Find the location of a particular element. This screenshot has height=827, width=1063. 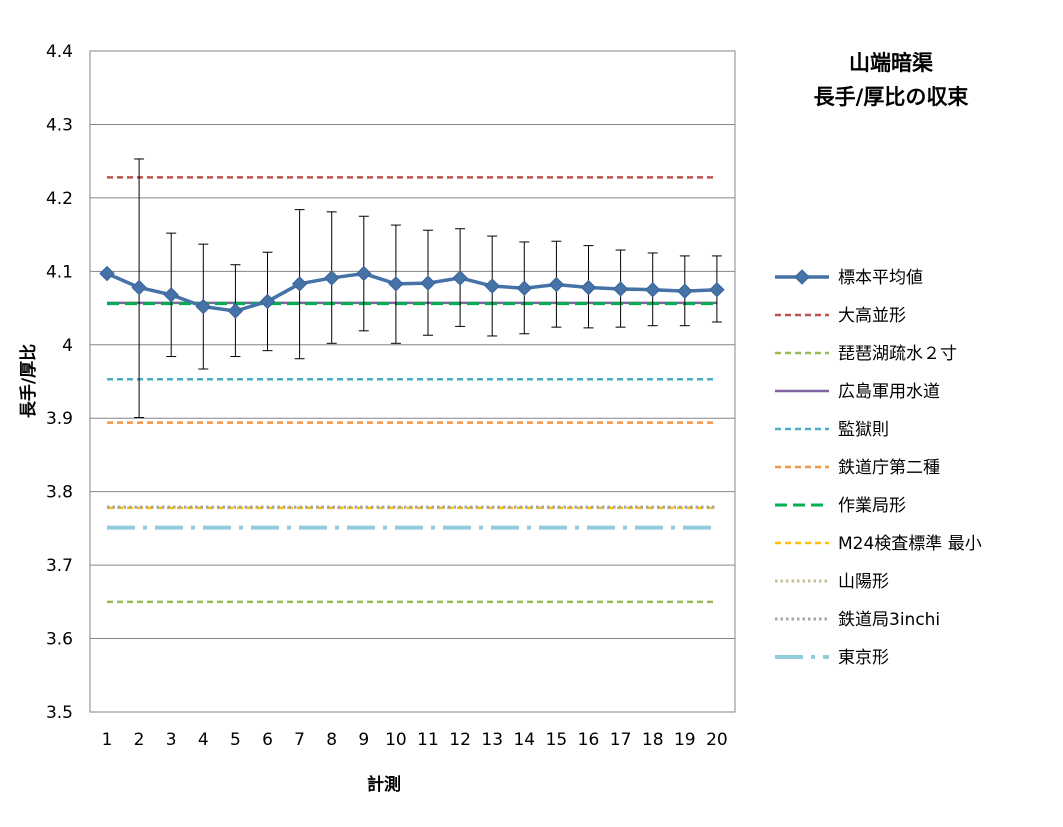

y-tick-label: 3.9 is located at coordinates (59, 419).